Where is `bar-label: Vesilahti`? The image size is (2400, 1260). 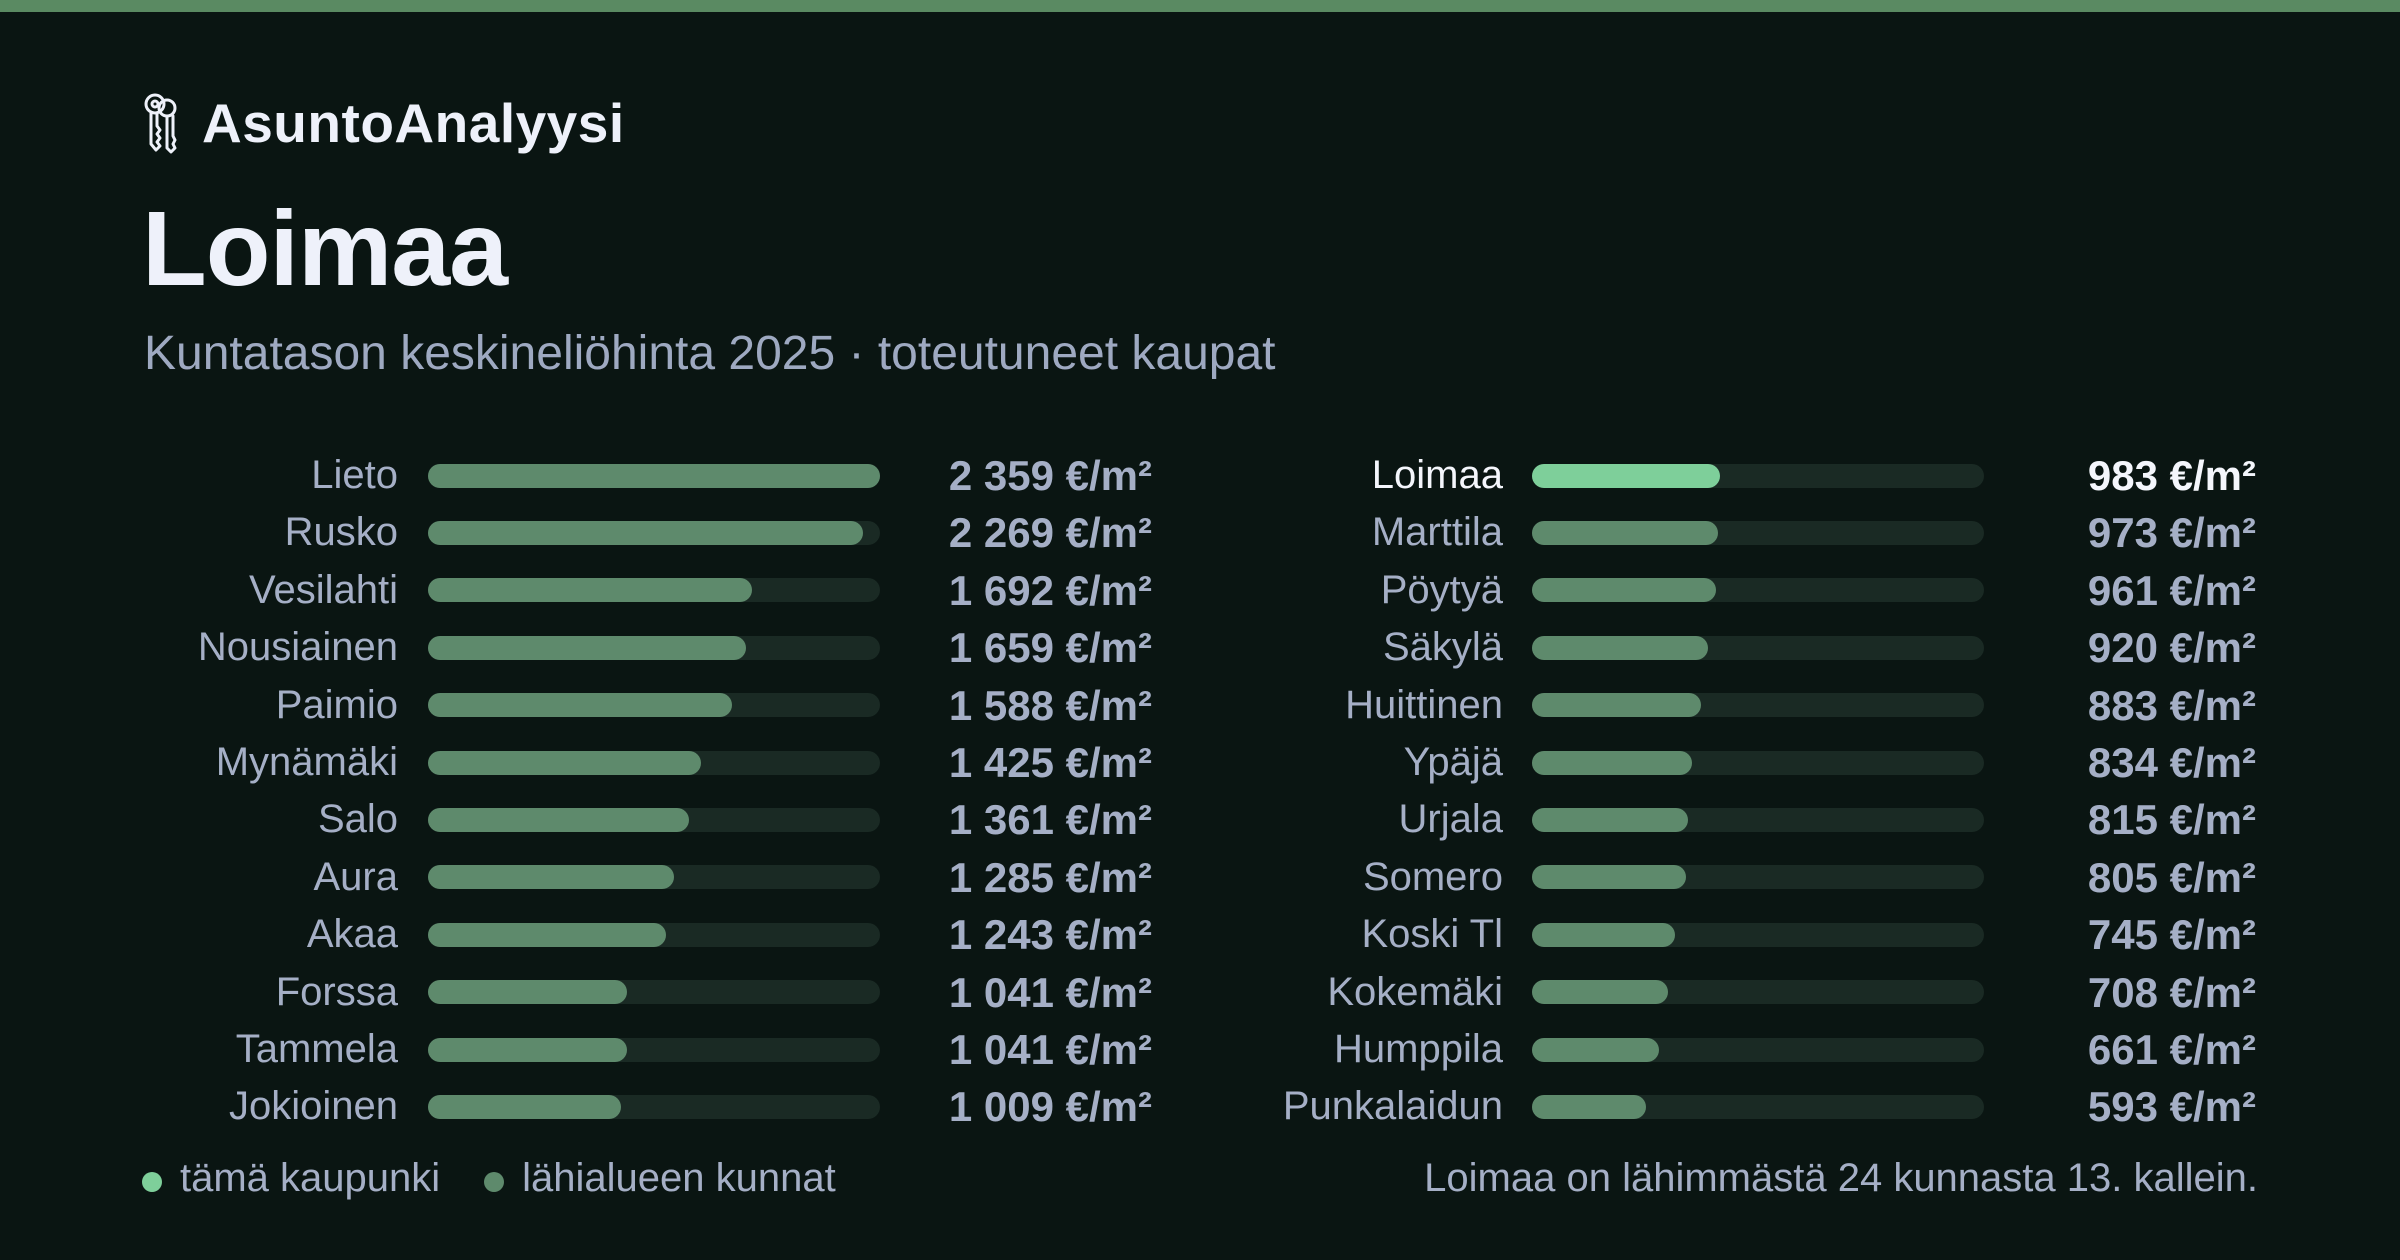
bar-label: Vesilahti is located at coordinates (323, 589).